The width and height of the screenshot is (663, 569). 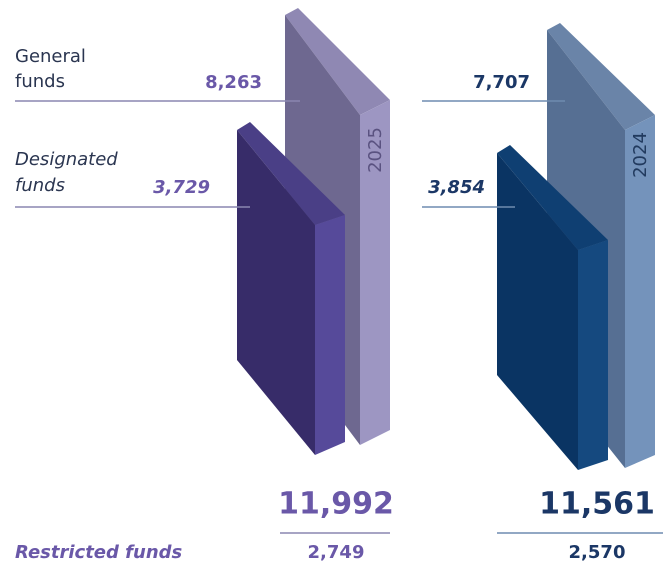 I want to click on restricted-label: Restricted funds, so click(x=99, y=552).